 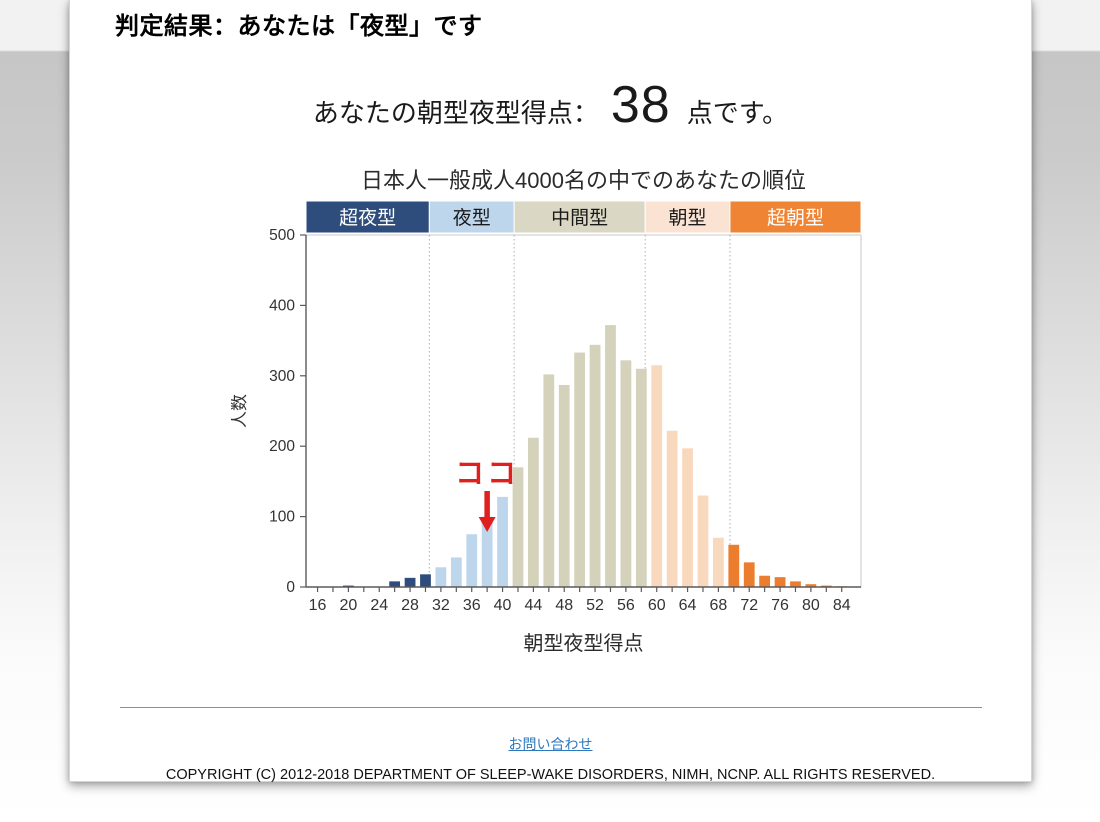 What do you see at coordinates (290, 587) in the screenshot?
I see `y-tick-label: 0` at bounding box center [290, 587].